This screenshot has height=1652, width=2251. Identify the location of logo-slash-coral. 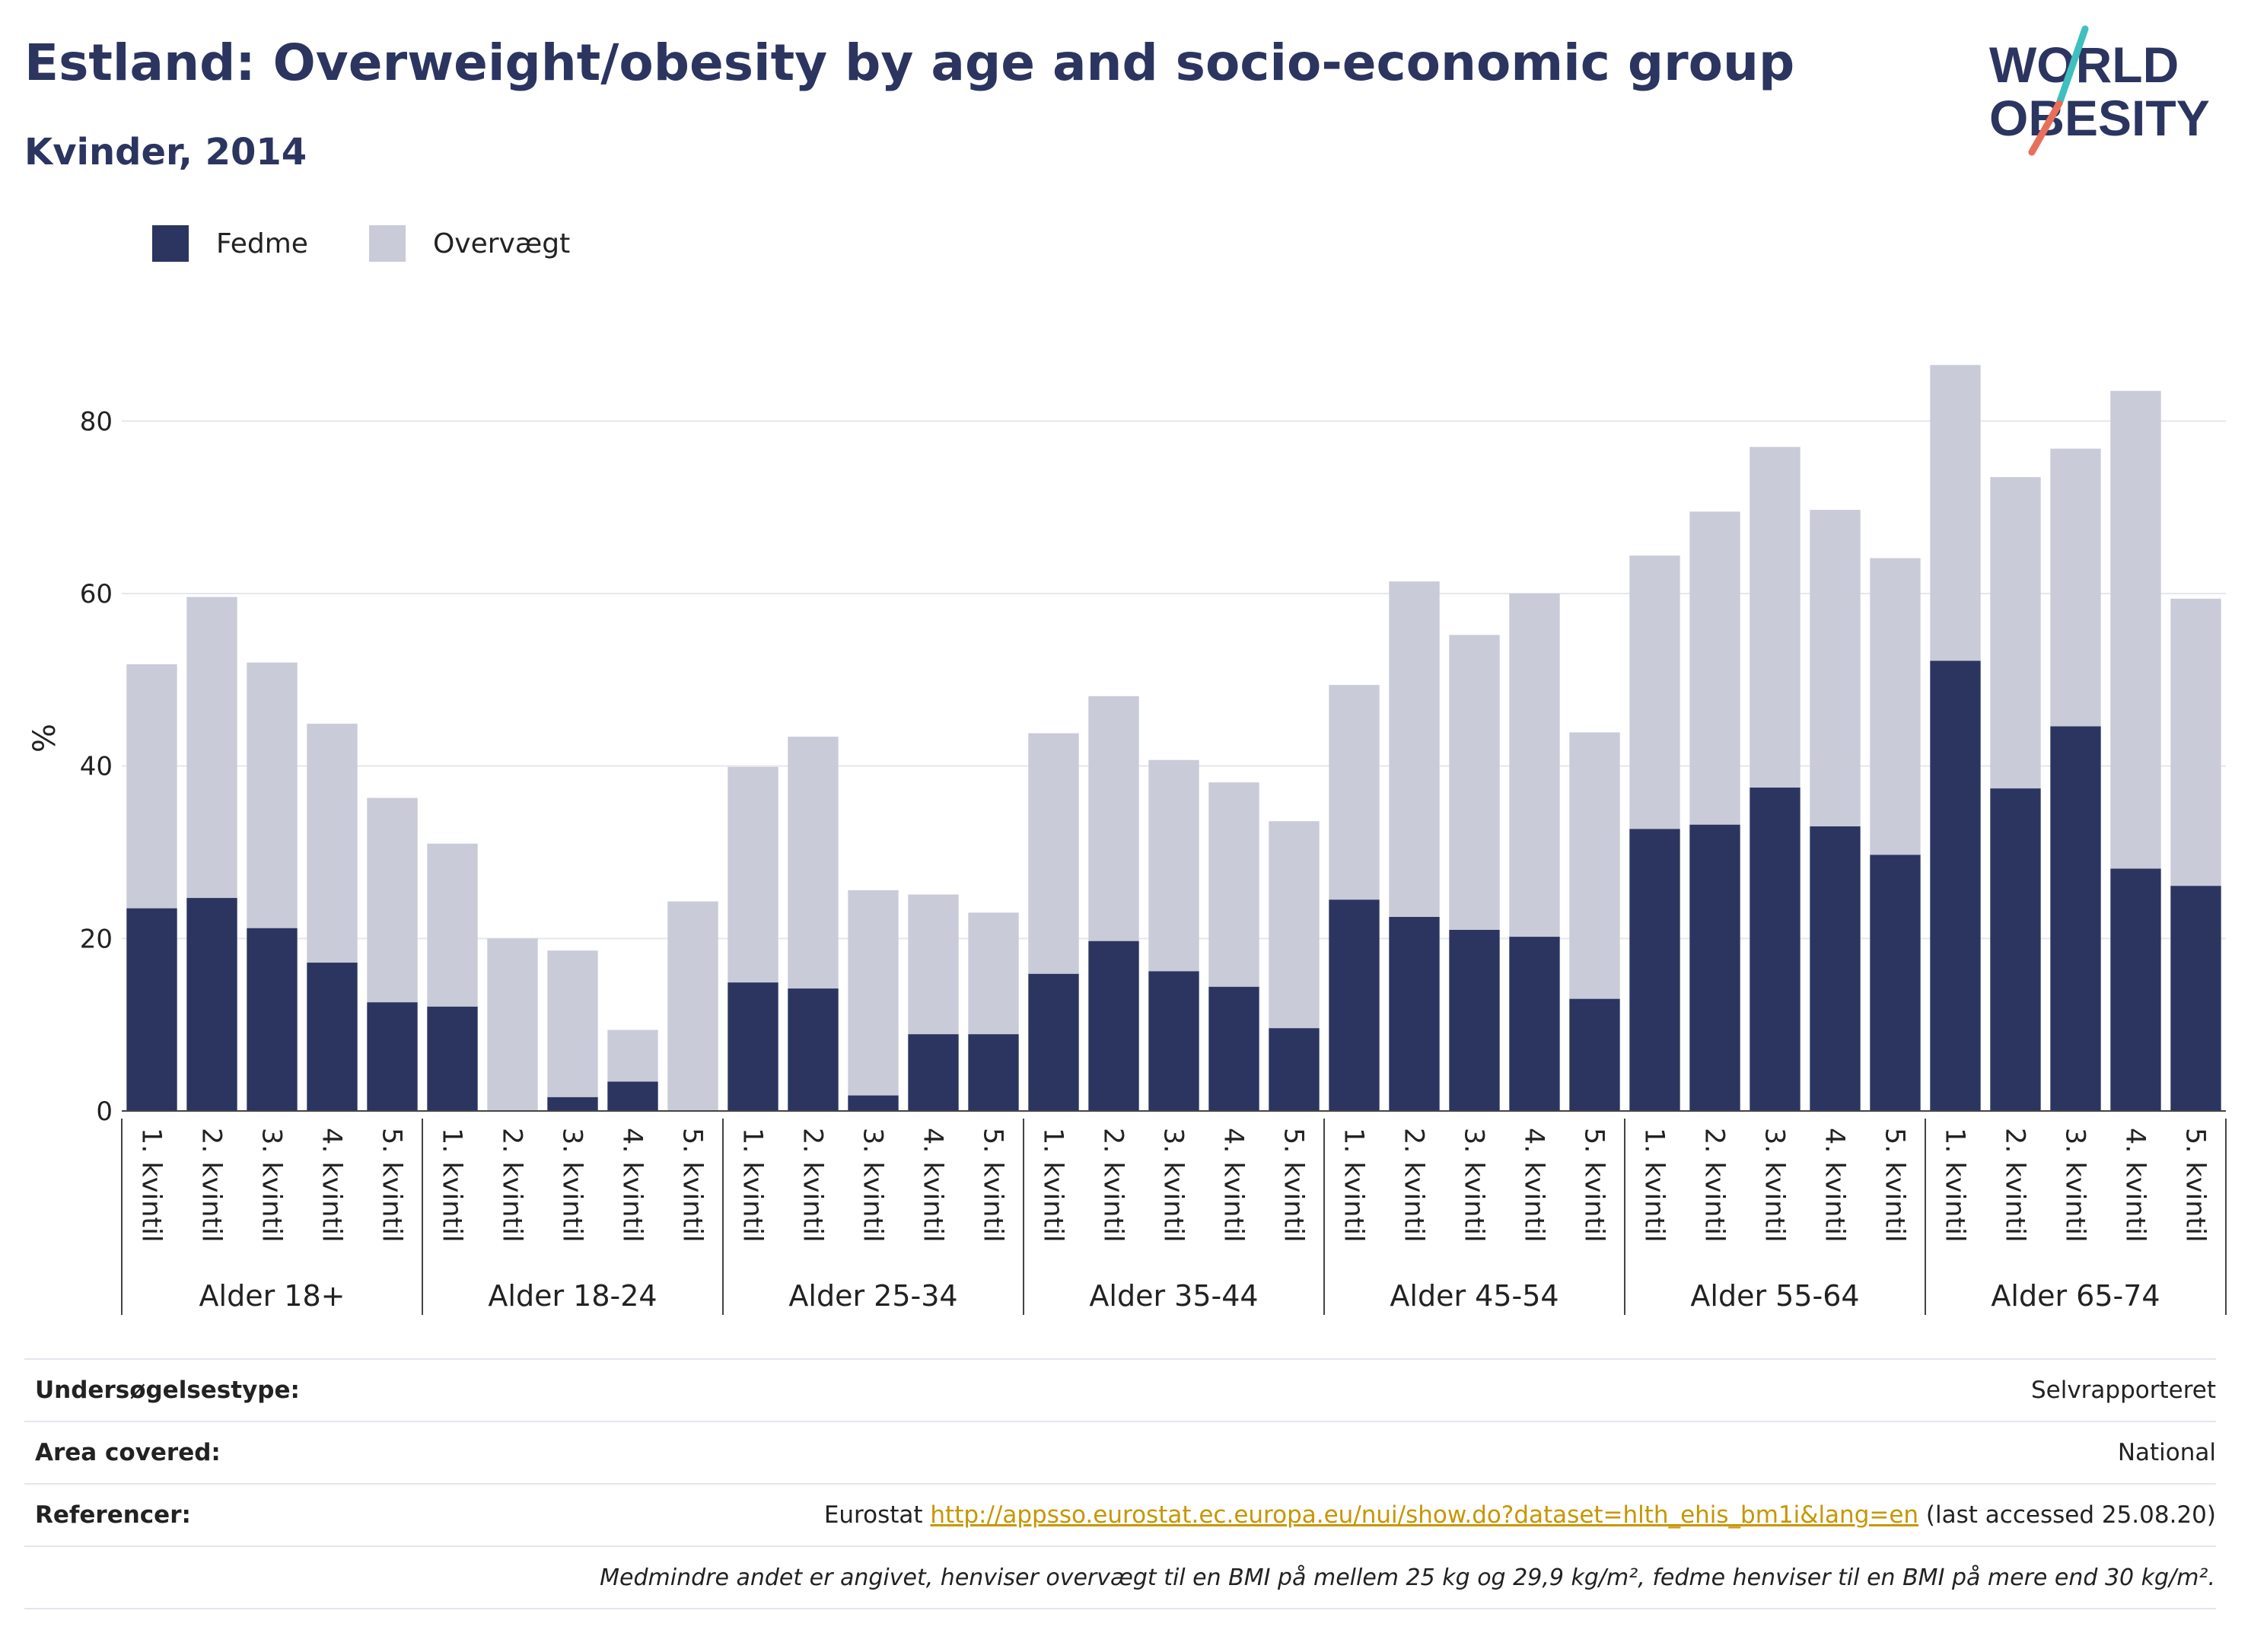
(2045, 128).